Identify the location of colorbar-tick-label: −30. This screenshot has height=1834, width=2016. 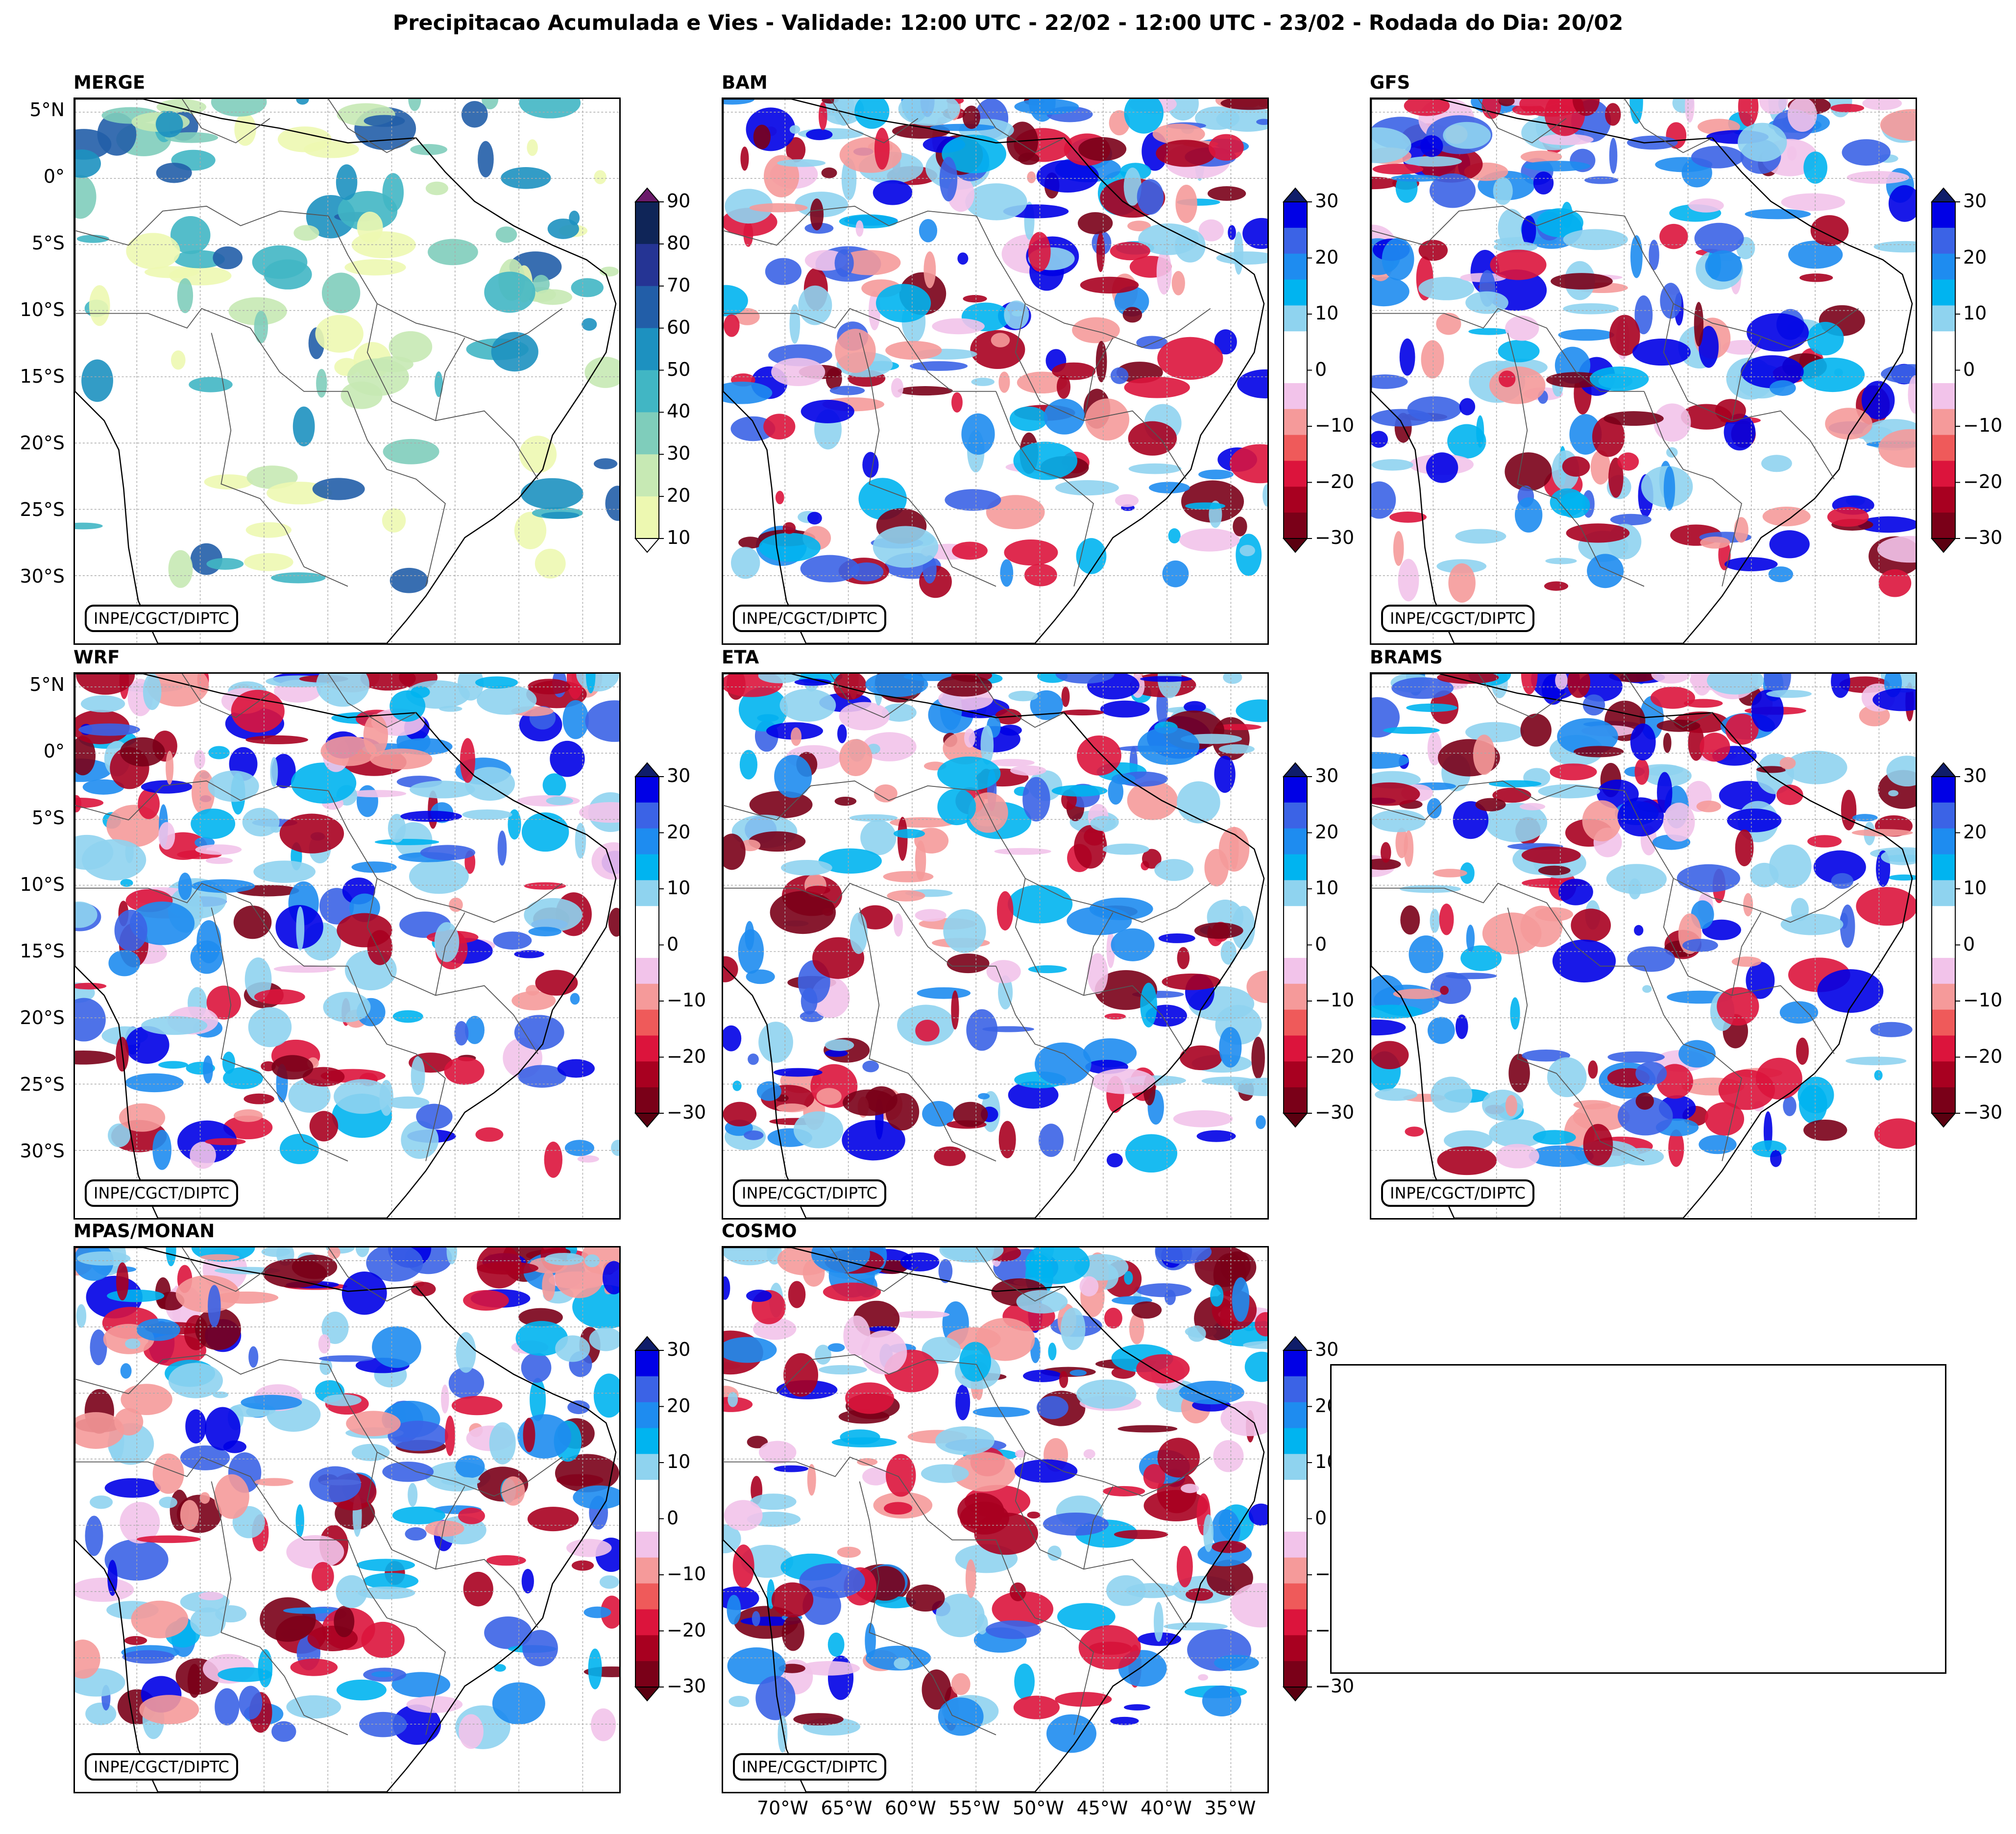
(1335, 537).